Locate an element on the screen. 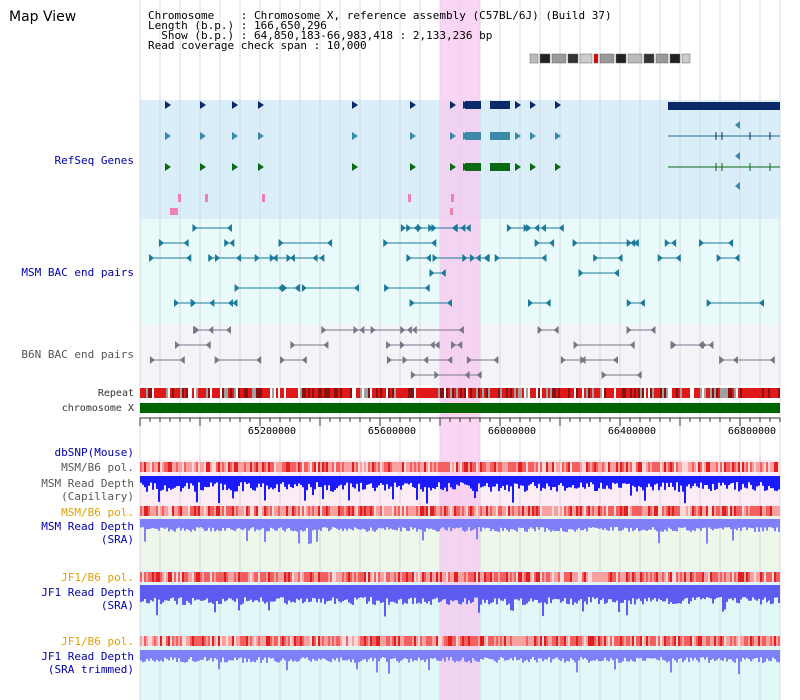 The width and height of the screenshot is (800, 700). track-label-msm-pol-1: MSM/B6 pol. is located at coordinates (97, 467).